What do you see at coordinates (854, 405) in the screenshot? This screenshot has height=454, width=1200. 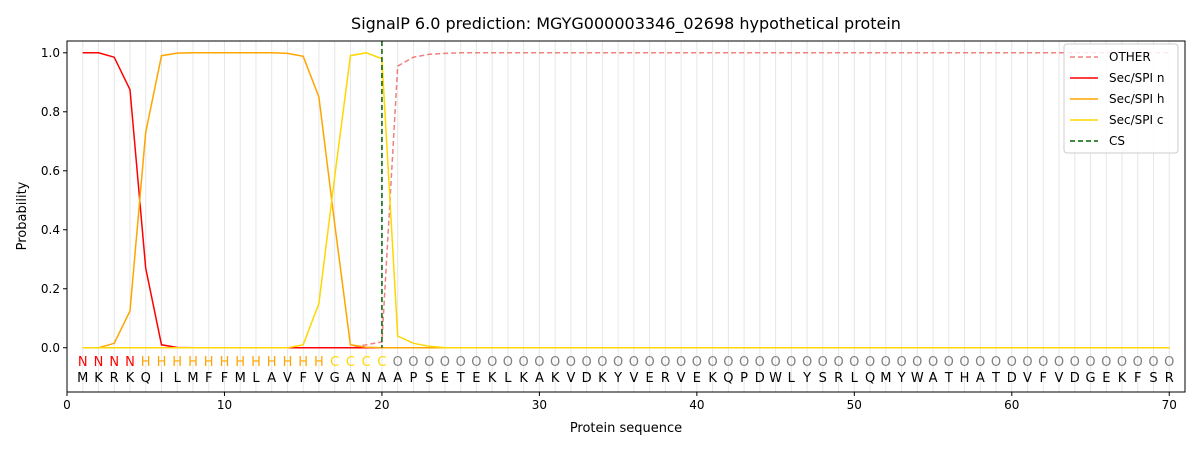 I see `x-tick-label: 50` at bounding box center [854, 405].